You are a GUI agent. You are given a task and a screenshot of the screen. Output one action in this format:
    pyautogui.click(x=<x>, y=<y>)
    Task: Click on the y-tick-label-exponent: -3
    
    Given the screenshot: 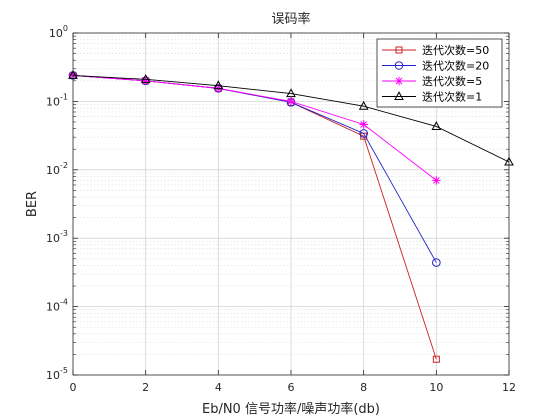 What is the action you would take?
    pyautogui.click(x=64, y=233)
    